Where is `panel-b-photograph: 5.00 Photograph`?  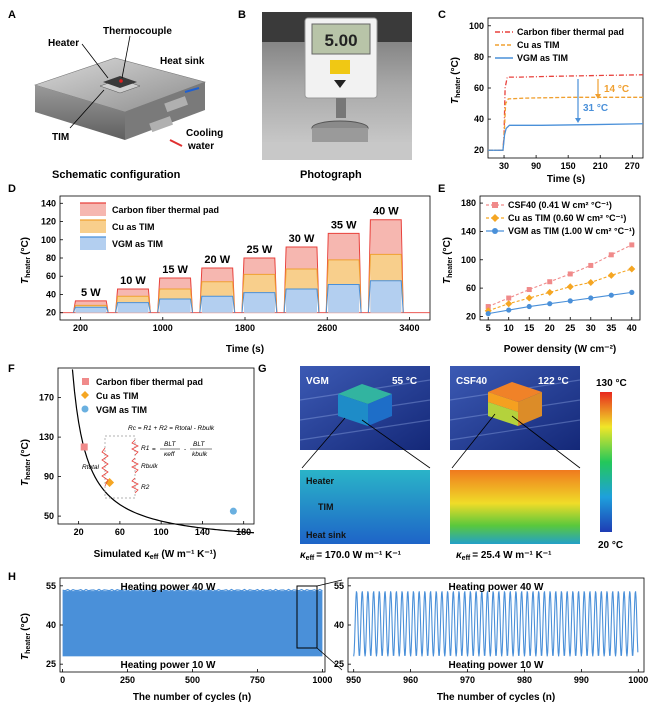 panel-b-photograph: 5.00 Photograph is located at coordinates (337, 96).